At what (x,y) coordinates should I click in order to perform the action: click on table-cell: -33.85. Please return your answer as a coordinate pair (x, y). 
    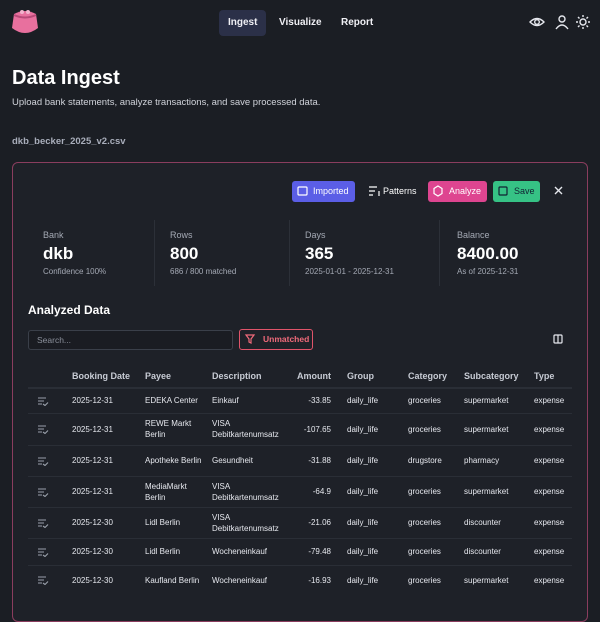
    Looking at the image, I should click on (319, 400).